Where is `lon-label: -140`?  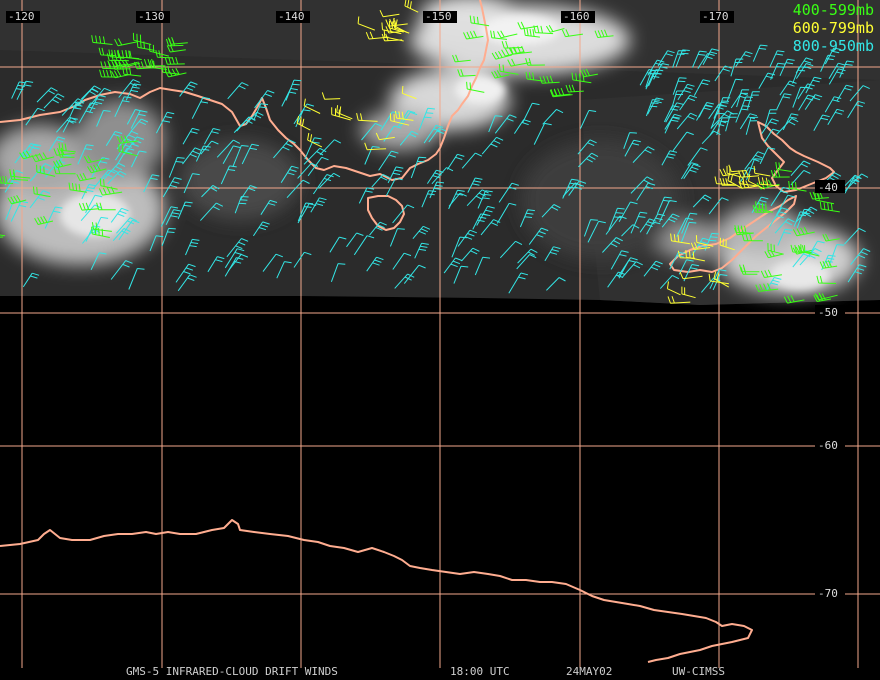 lon-label: -140 is located at coordinates (291, 16).